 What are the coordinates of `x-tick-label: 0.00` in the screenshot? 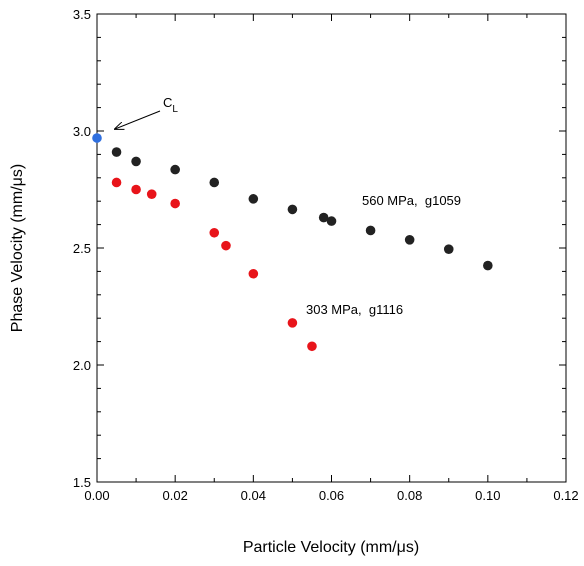 It's located at (96, 495).